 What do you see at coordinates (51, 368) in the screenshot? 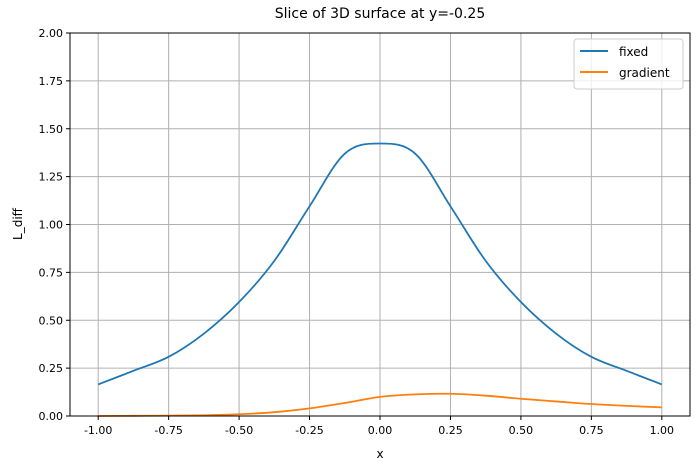
I see `y-tick-label: 0.25` at bounding box center [51, 368].